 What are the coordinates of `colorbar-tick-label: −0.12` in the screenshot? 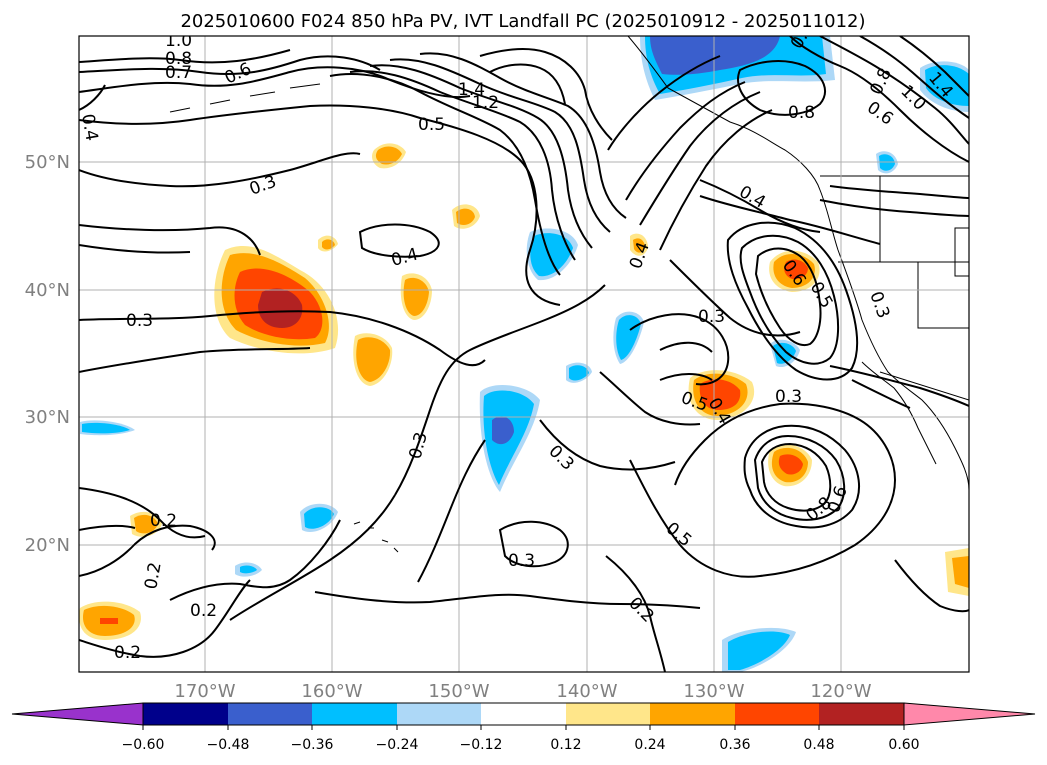 It's located at (481, 745).